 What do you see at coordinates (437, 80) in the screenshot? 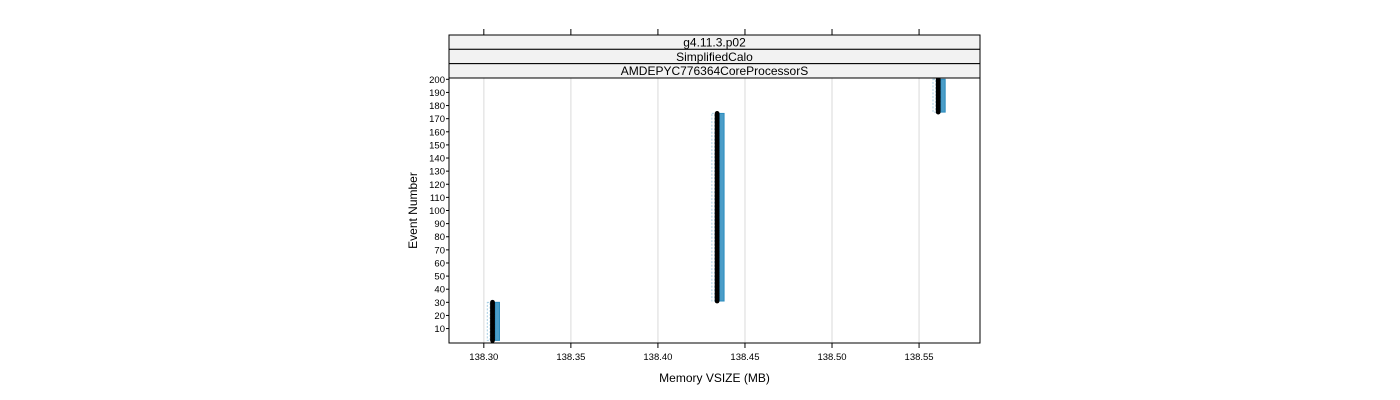
I see `y-tick-label: 200` at bounding box center [437, 80].